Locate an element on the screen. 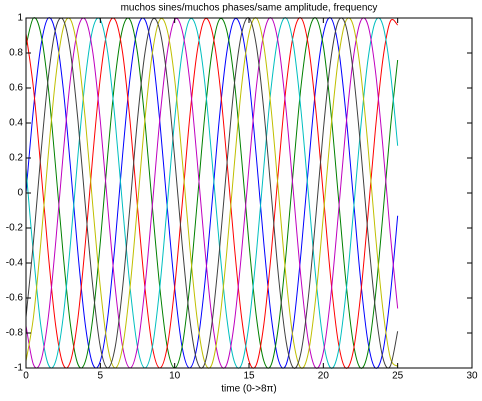 Image resolution: width=482 pixels, height=401 pixels. y-tick-label: 0.8 is located at coordinates (16, 53).